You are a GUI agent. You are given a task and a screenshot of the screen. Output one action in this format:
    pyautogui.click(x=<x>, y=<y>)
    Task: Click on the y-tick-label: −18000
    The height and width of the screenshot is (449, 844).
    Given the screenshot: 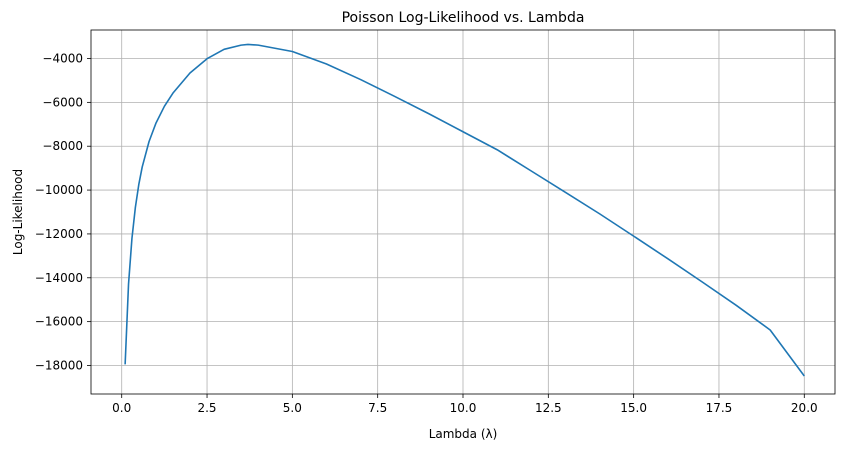 What is the action you would take?
    pyautogui.click(x=59, y=365)
    